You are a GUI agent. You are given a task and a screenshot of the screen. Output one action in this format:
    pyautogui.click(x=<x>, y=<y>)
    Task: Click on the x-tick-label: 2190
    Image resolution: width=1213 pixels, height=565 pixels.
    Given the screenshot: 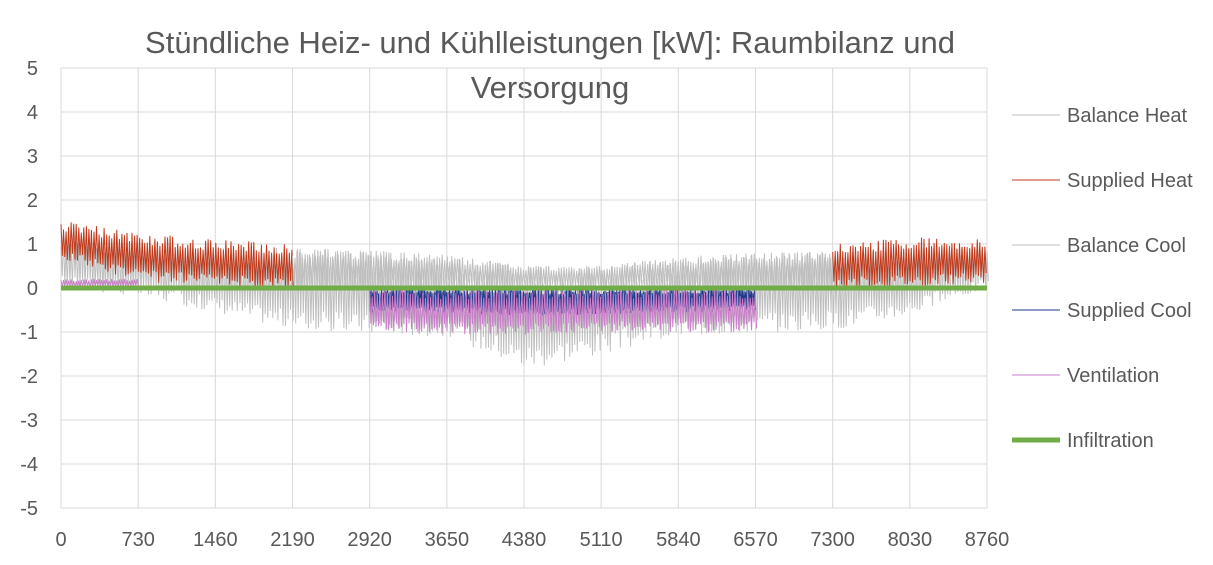 What is the action you would take?
    pyautogui.click(x=292, y=540)
    